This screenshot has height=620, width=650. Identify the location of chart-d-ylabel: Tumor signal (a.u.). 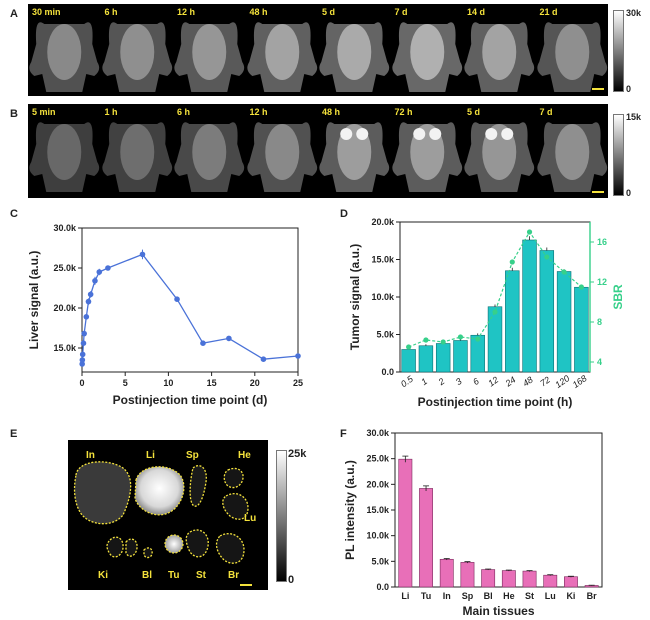
(355, 297).